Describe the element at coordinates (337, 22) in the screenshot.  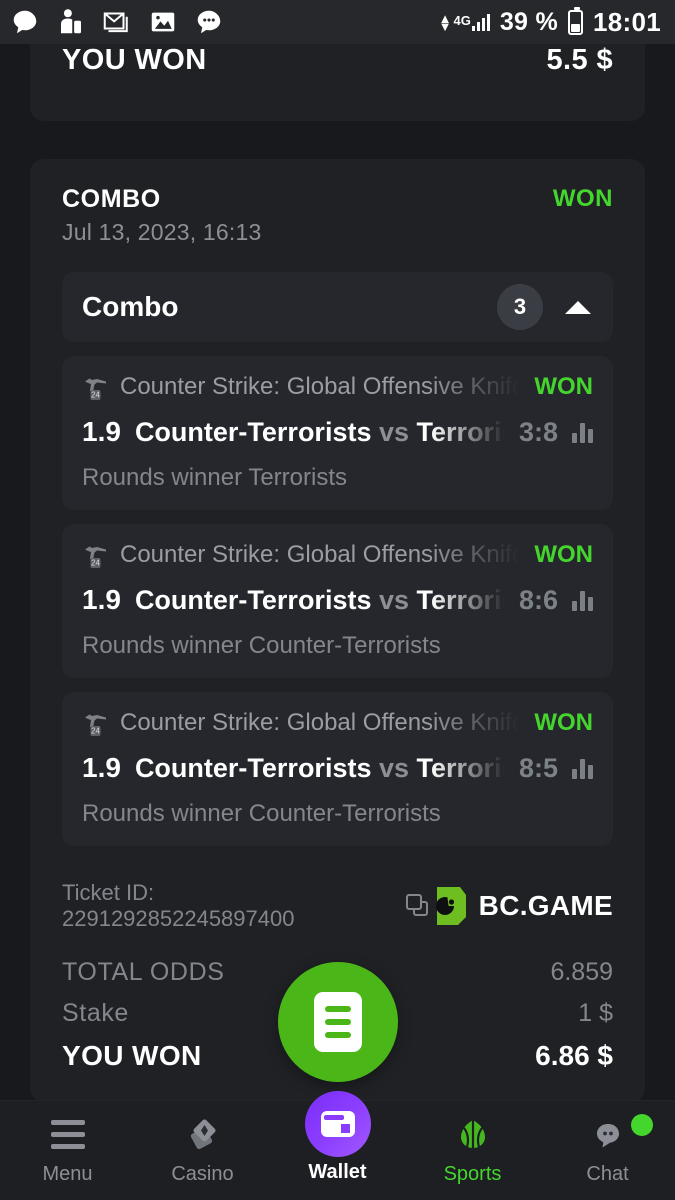
I see `status-bar: ▲ ▼ 4G 39 % 18:01` at that location.